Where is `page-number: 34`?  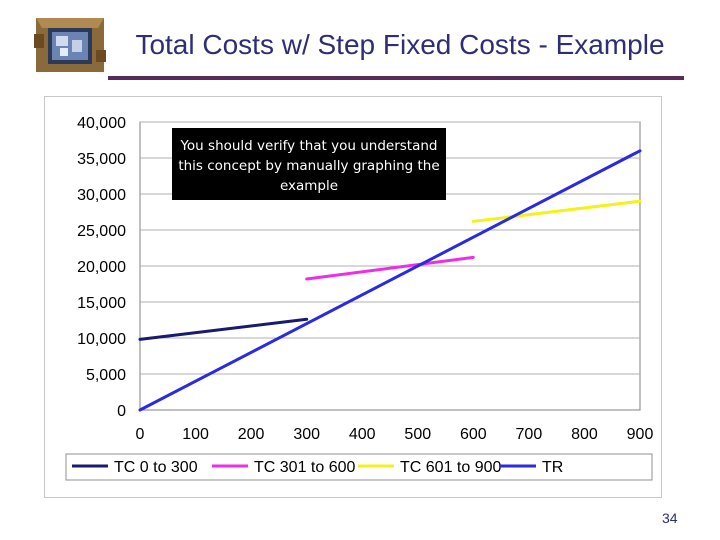
page-number: 34 is located at coordinates (670, 518).